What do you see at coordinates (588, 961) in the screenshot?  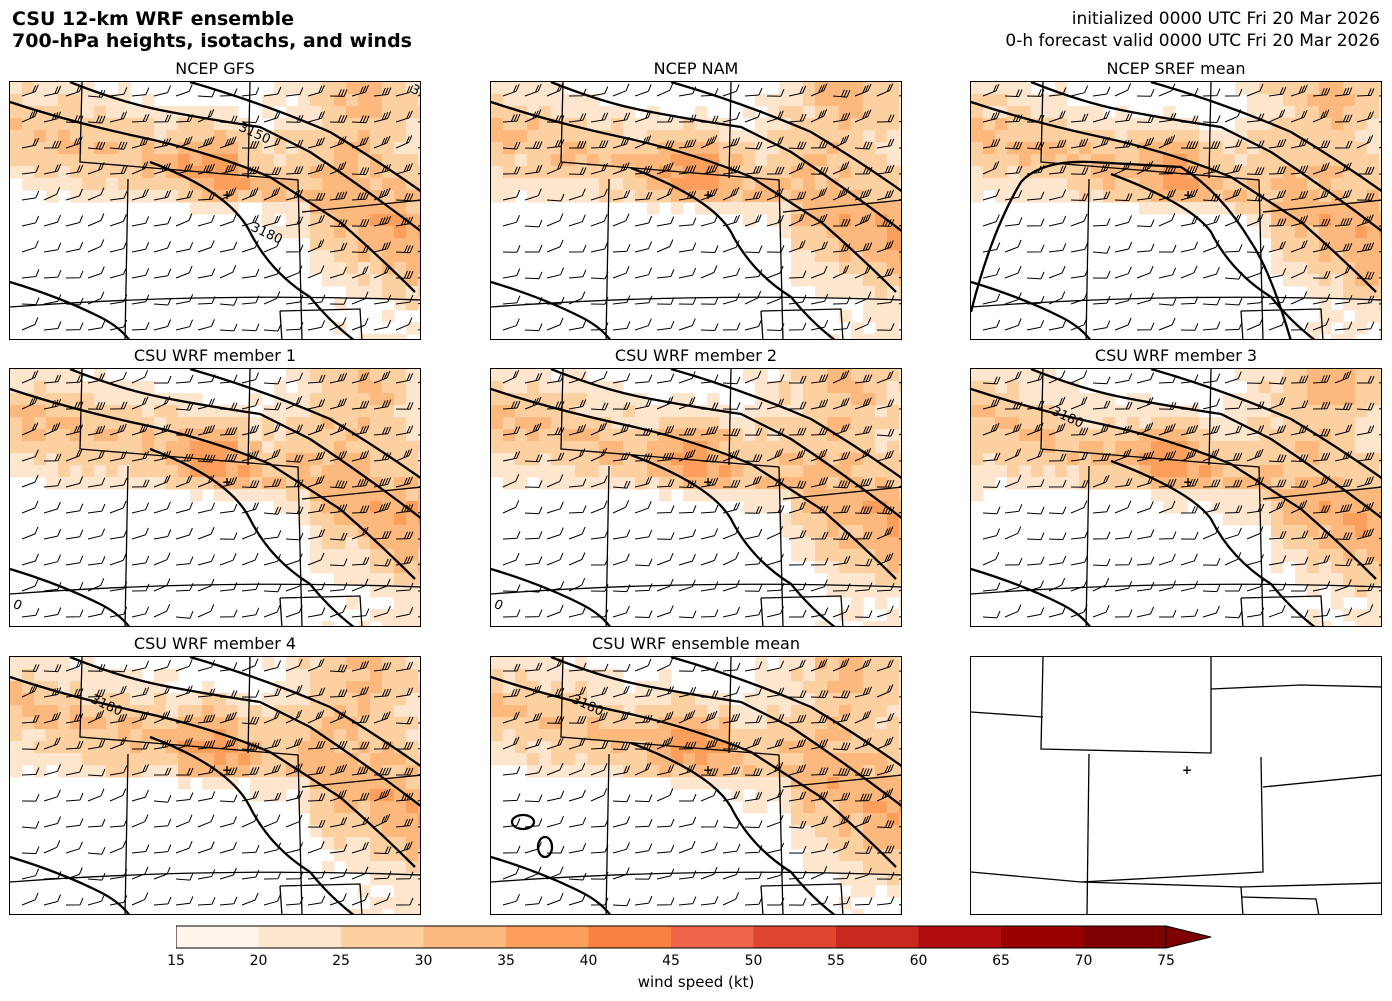 I see `colorbar-tick-label: 40` at bounding box center [588, 961].